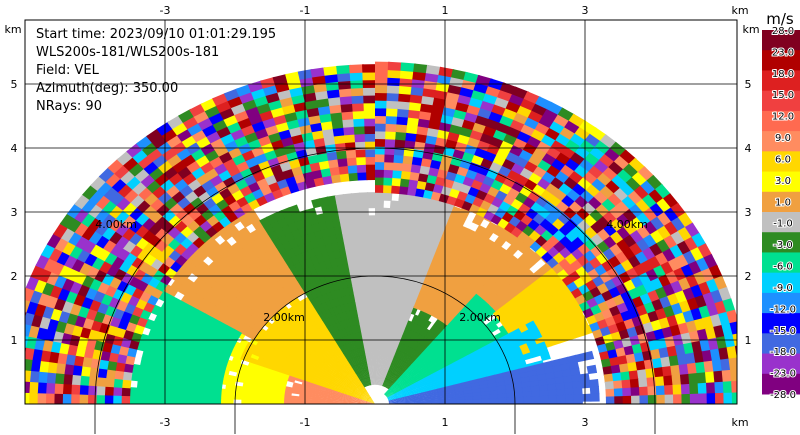 The width and height of the screenshot is (800, 435). What do you see at coordinates (783, 352) in the screenshot?
I see `colorbar-label: -18.0` at bounding box center [783, 352].